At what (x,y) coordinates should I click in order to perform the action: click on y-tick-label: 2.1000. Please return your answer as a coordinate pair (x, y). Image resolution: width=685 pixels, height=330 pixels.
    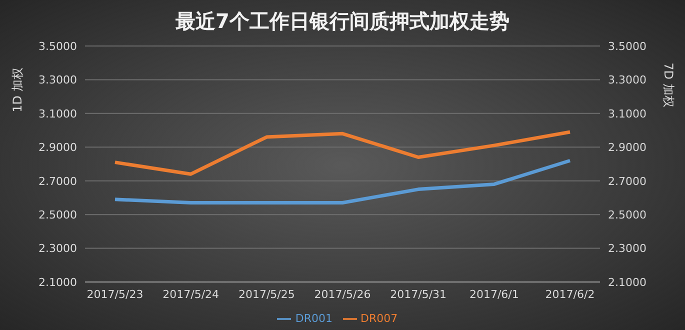
    Looking at the image, I should click on (57, 282).